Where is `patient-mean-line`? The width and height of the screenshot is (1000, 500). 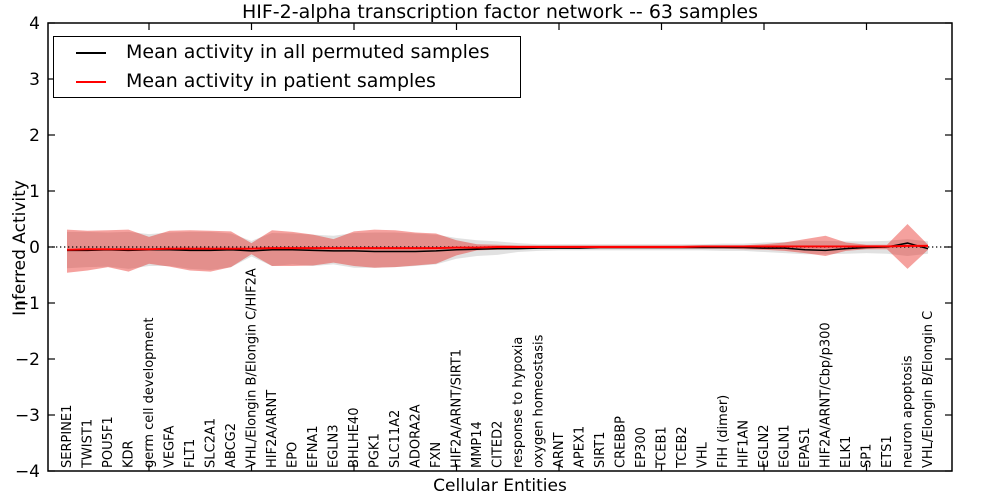 patient-mean-line is located at coordinates (497, 247).